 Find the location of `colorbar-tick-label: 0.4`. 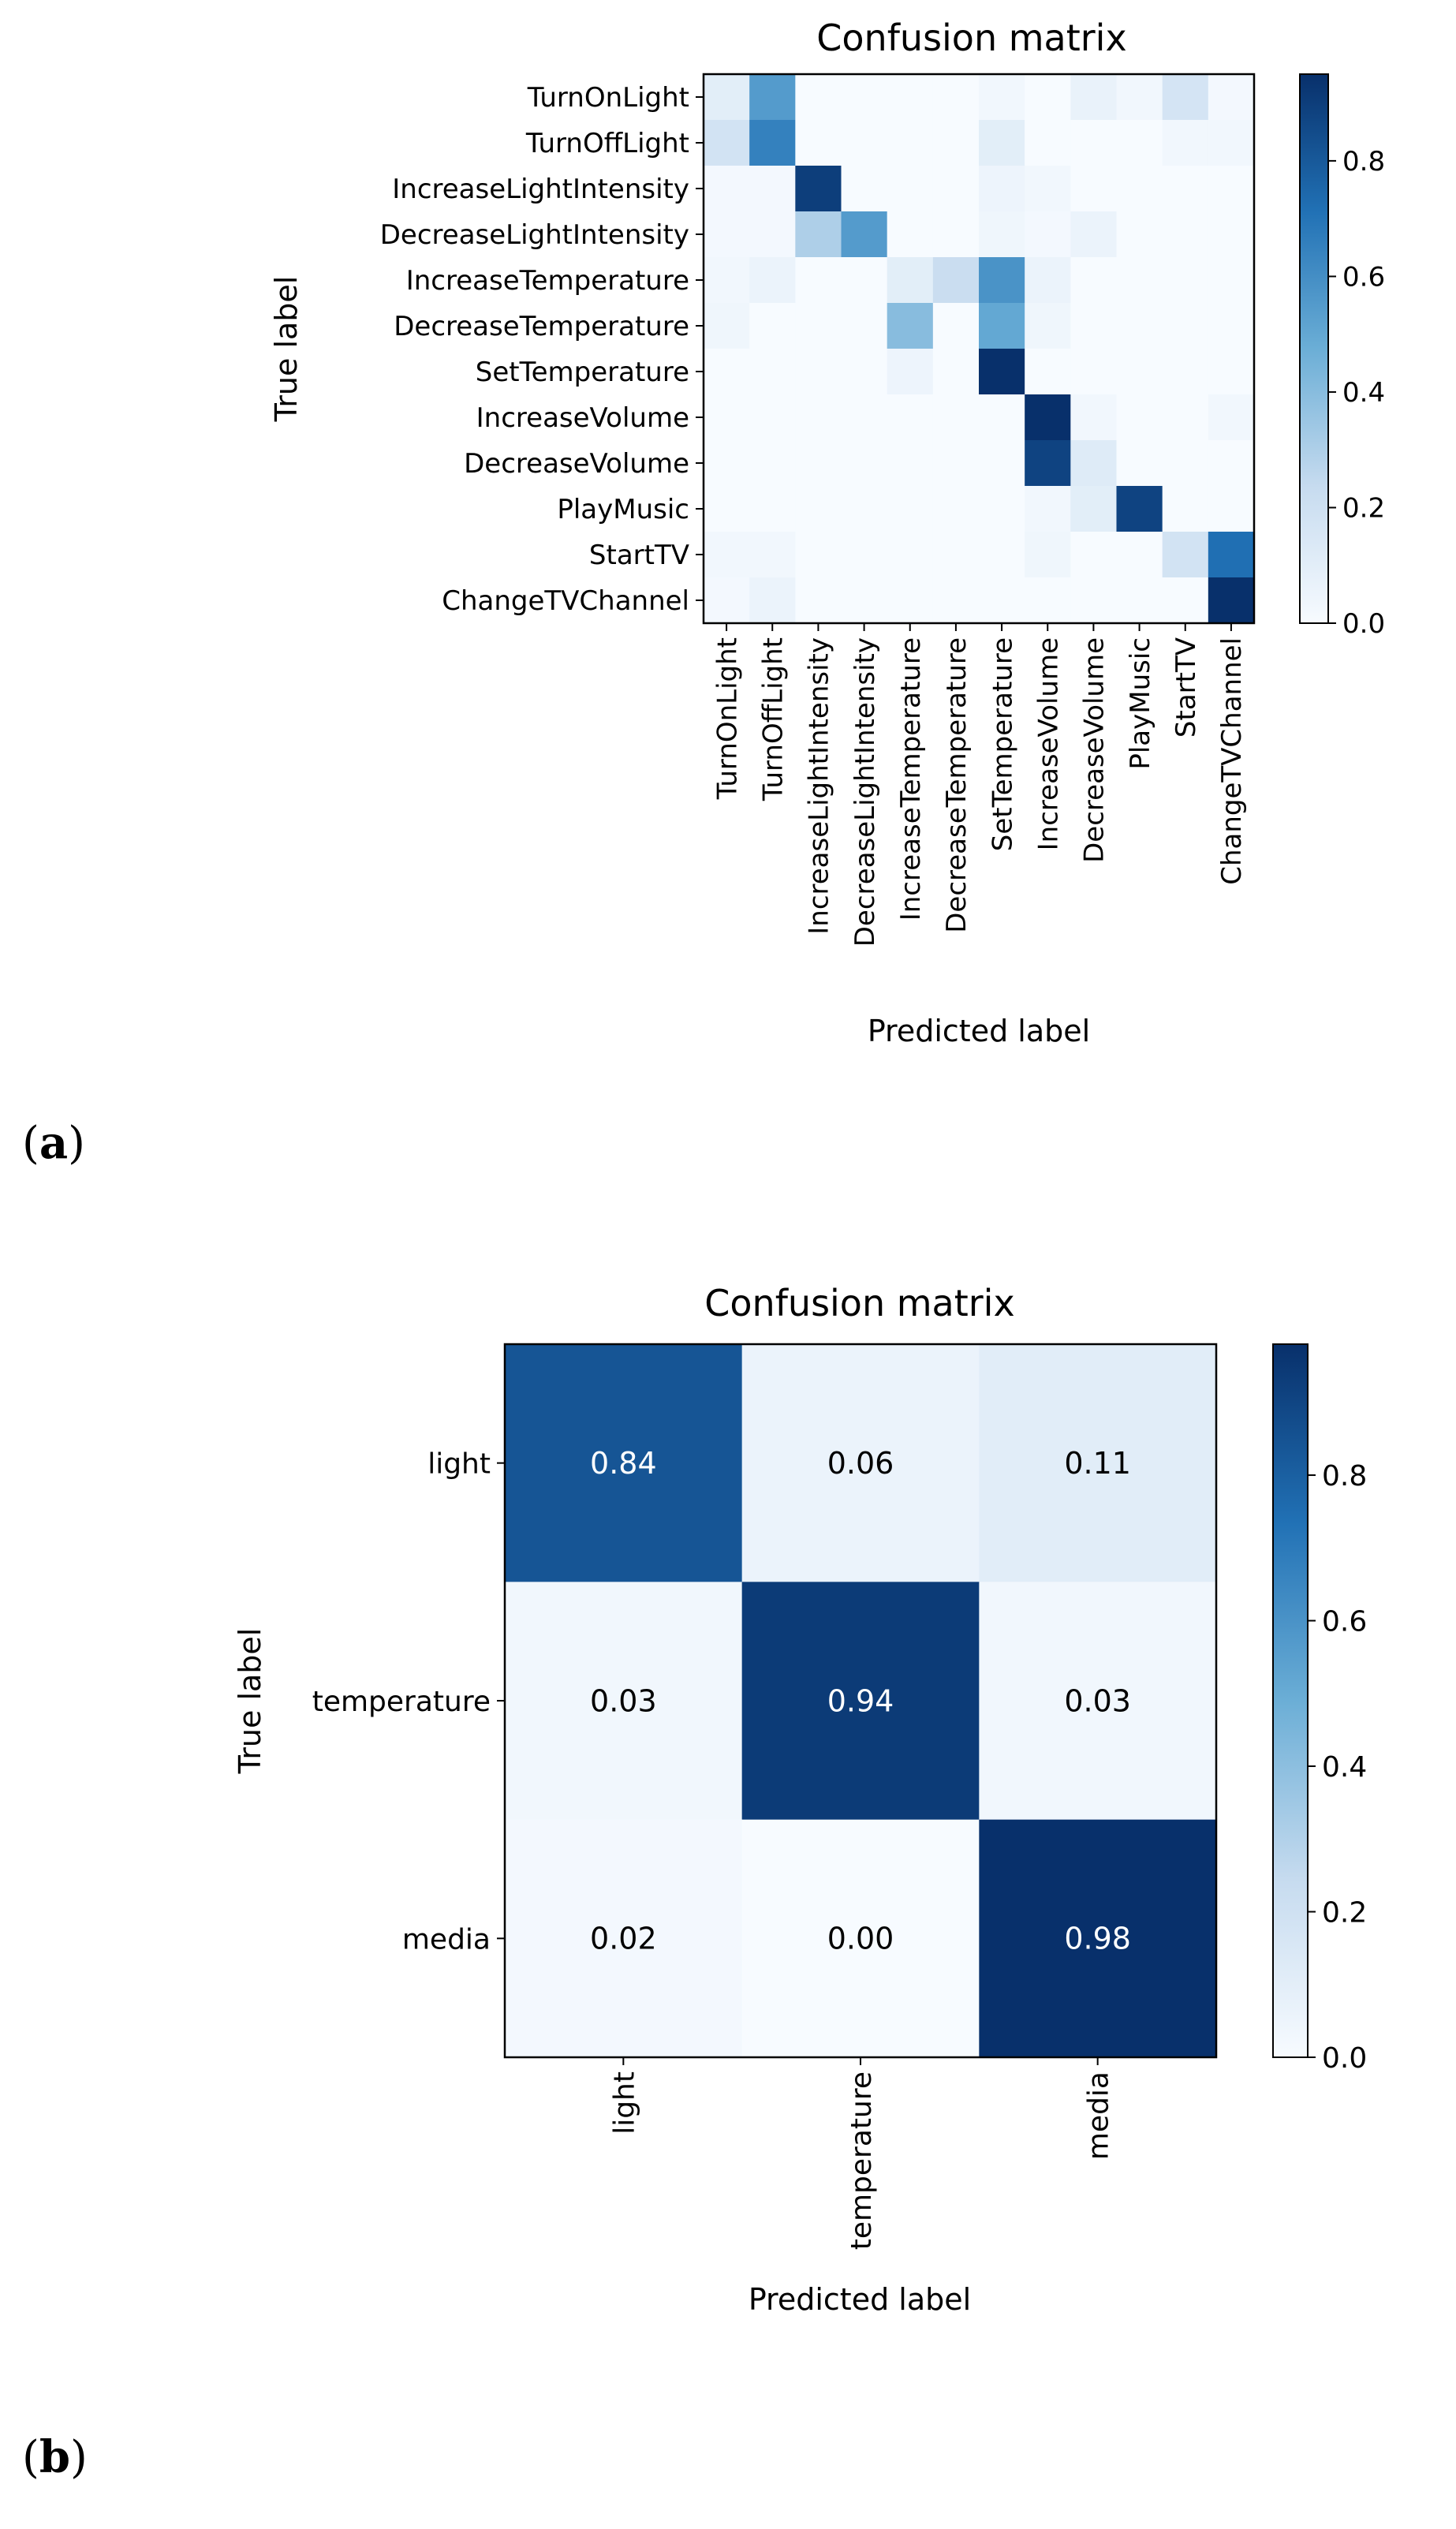

colorbar-tick-label: 0.4 is located at coordinates (1363, 393).